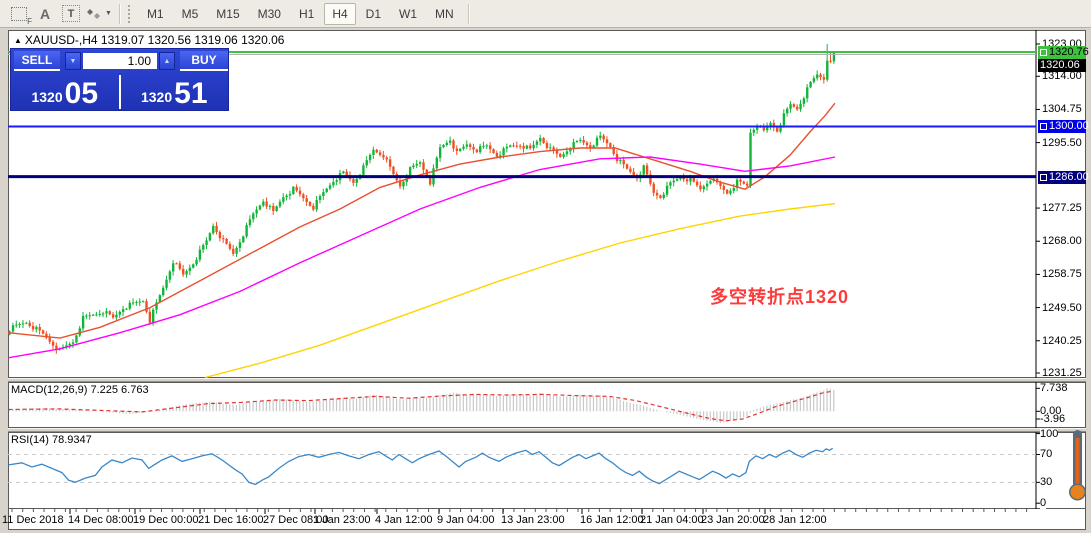 The height and width of the screenshot is (533, 1091). Describe the element at coordinates (120, 61) in the screenshot. I see `volume-input: 1.00` at that location.